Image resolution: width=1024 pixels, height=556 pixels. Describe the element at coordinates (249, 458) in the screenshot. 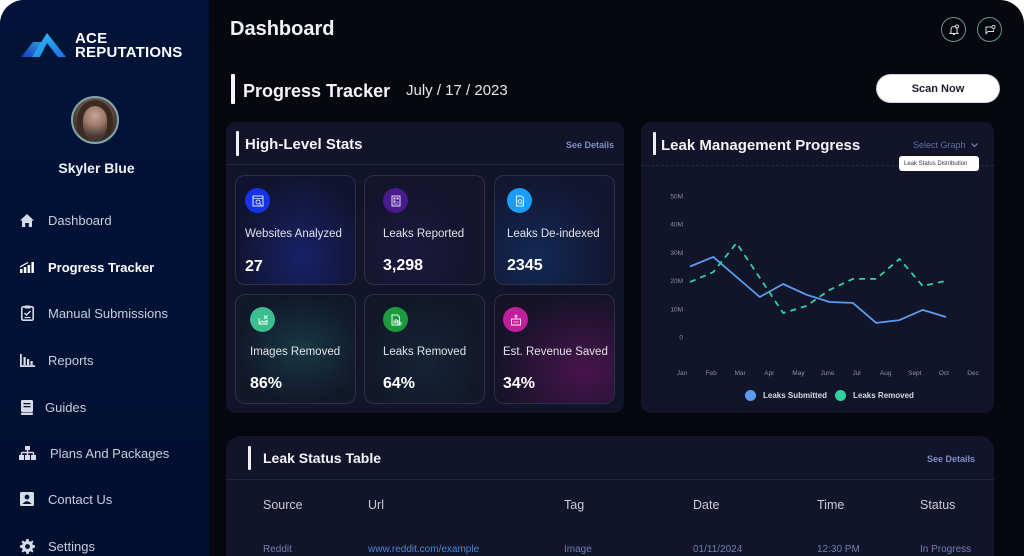

I see `panel-accent-bar` at that location.